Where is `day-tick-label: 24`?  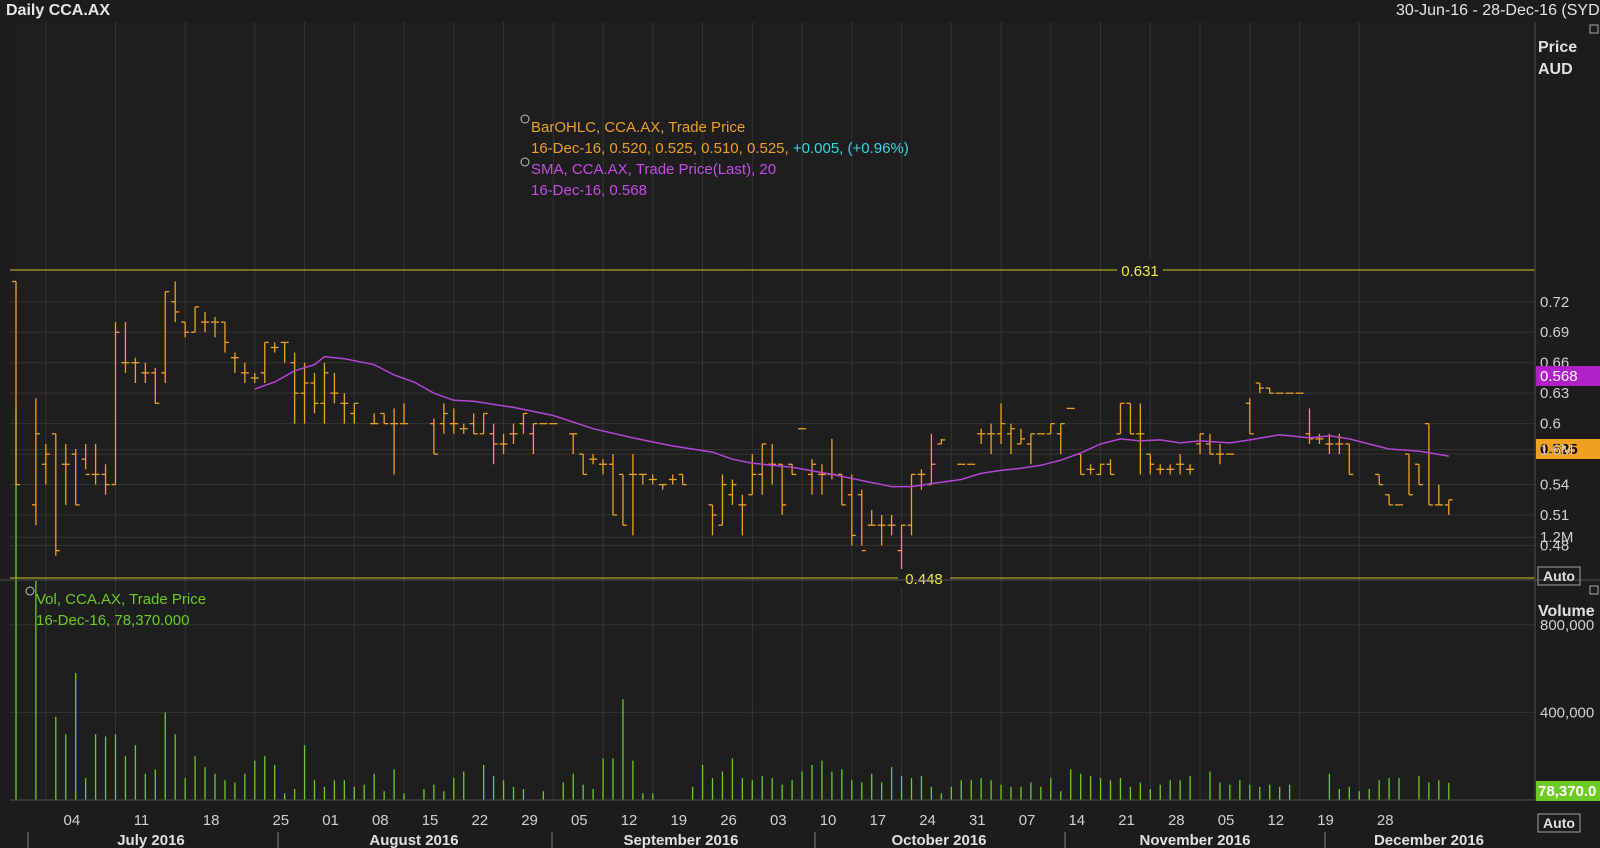 day-tick-label: 24 is located at coordinates (927, 820).